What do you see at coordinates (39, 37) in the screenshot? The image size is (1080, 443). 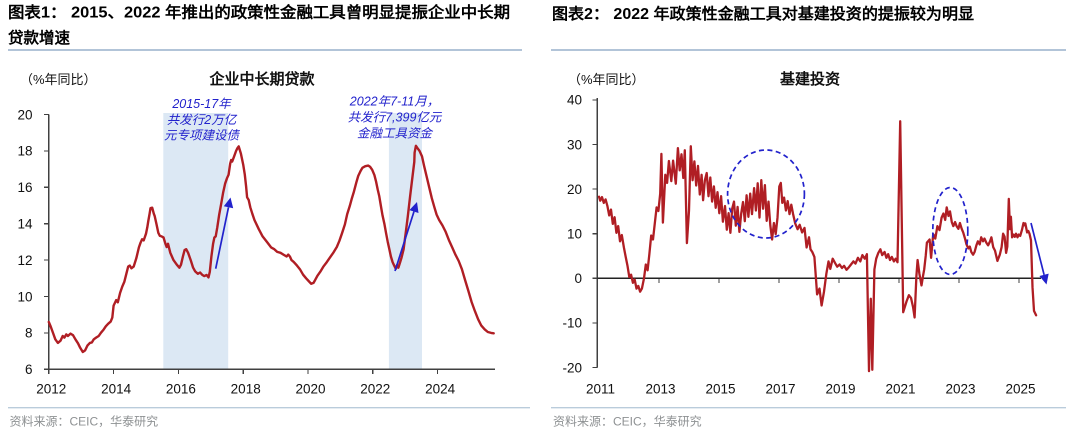 I see `svg-text: 贷款增速` at bounding box center [39, 37].